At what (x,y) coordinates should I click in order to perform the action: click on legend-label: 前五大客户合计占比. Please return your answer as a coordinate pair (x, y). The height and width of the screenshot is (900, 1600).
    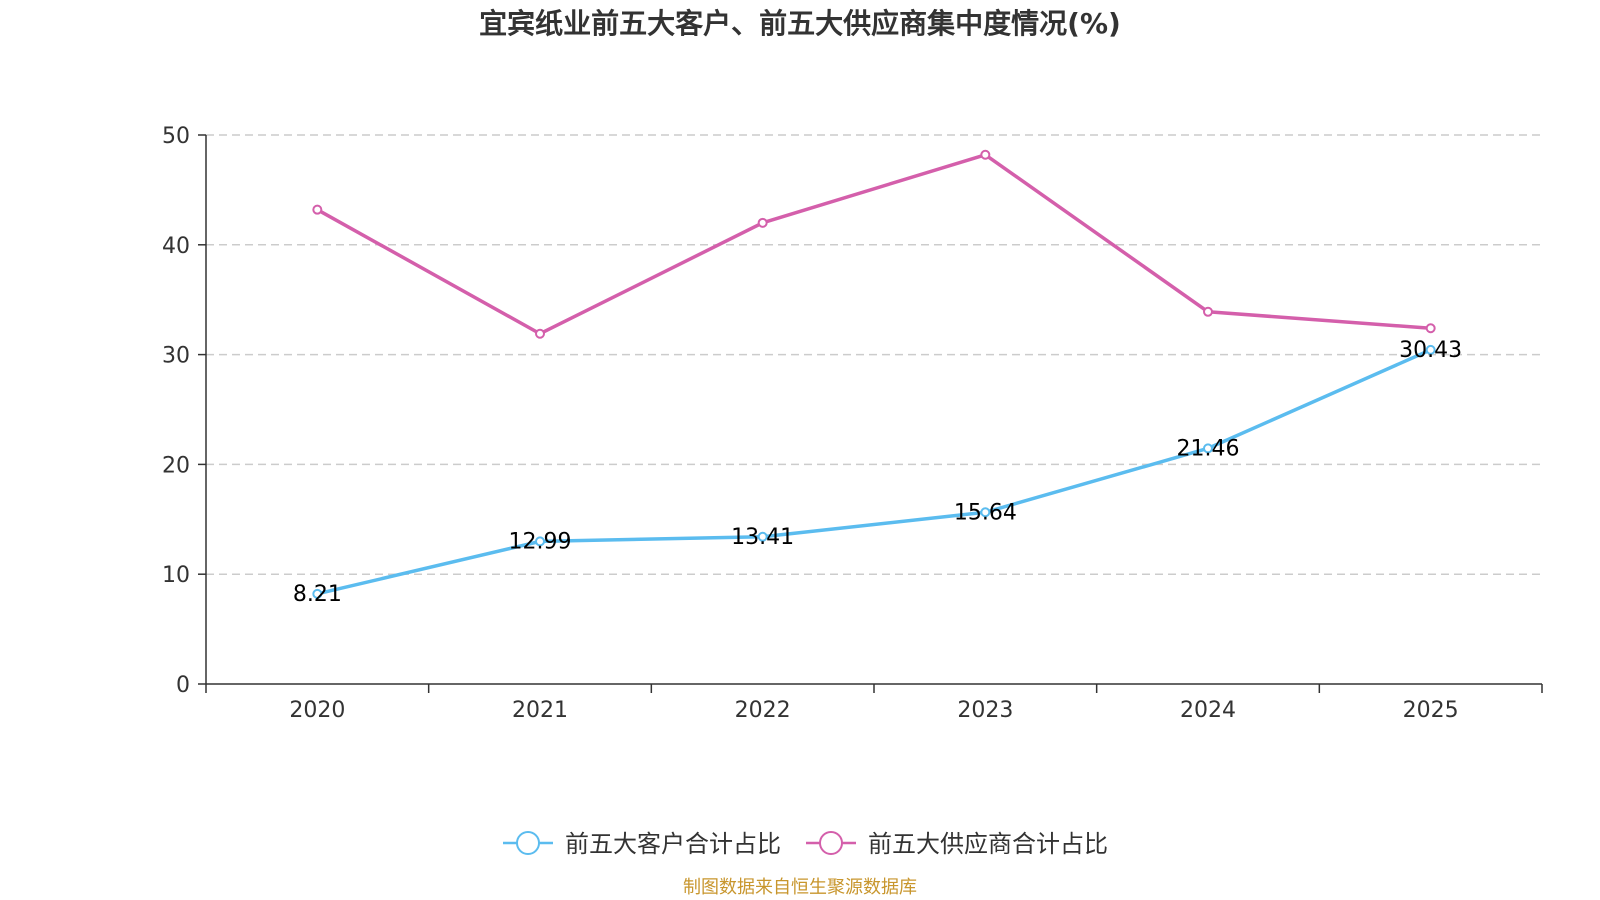
    Looking at the image, I should click on (673, 844).